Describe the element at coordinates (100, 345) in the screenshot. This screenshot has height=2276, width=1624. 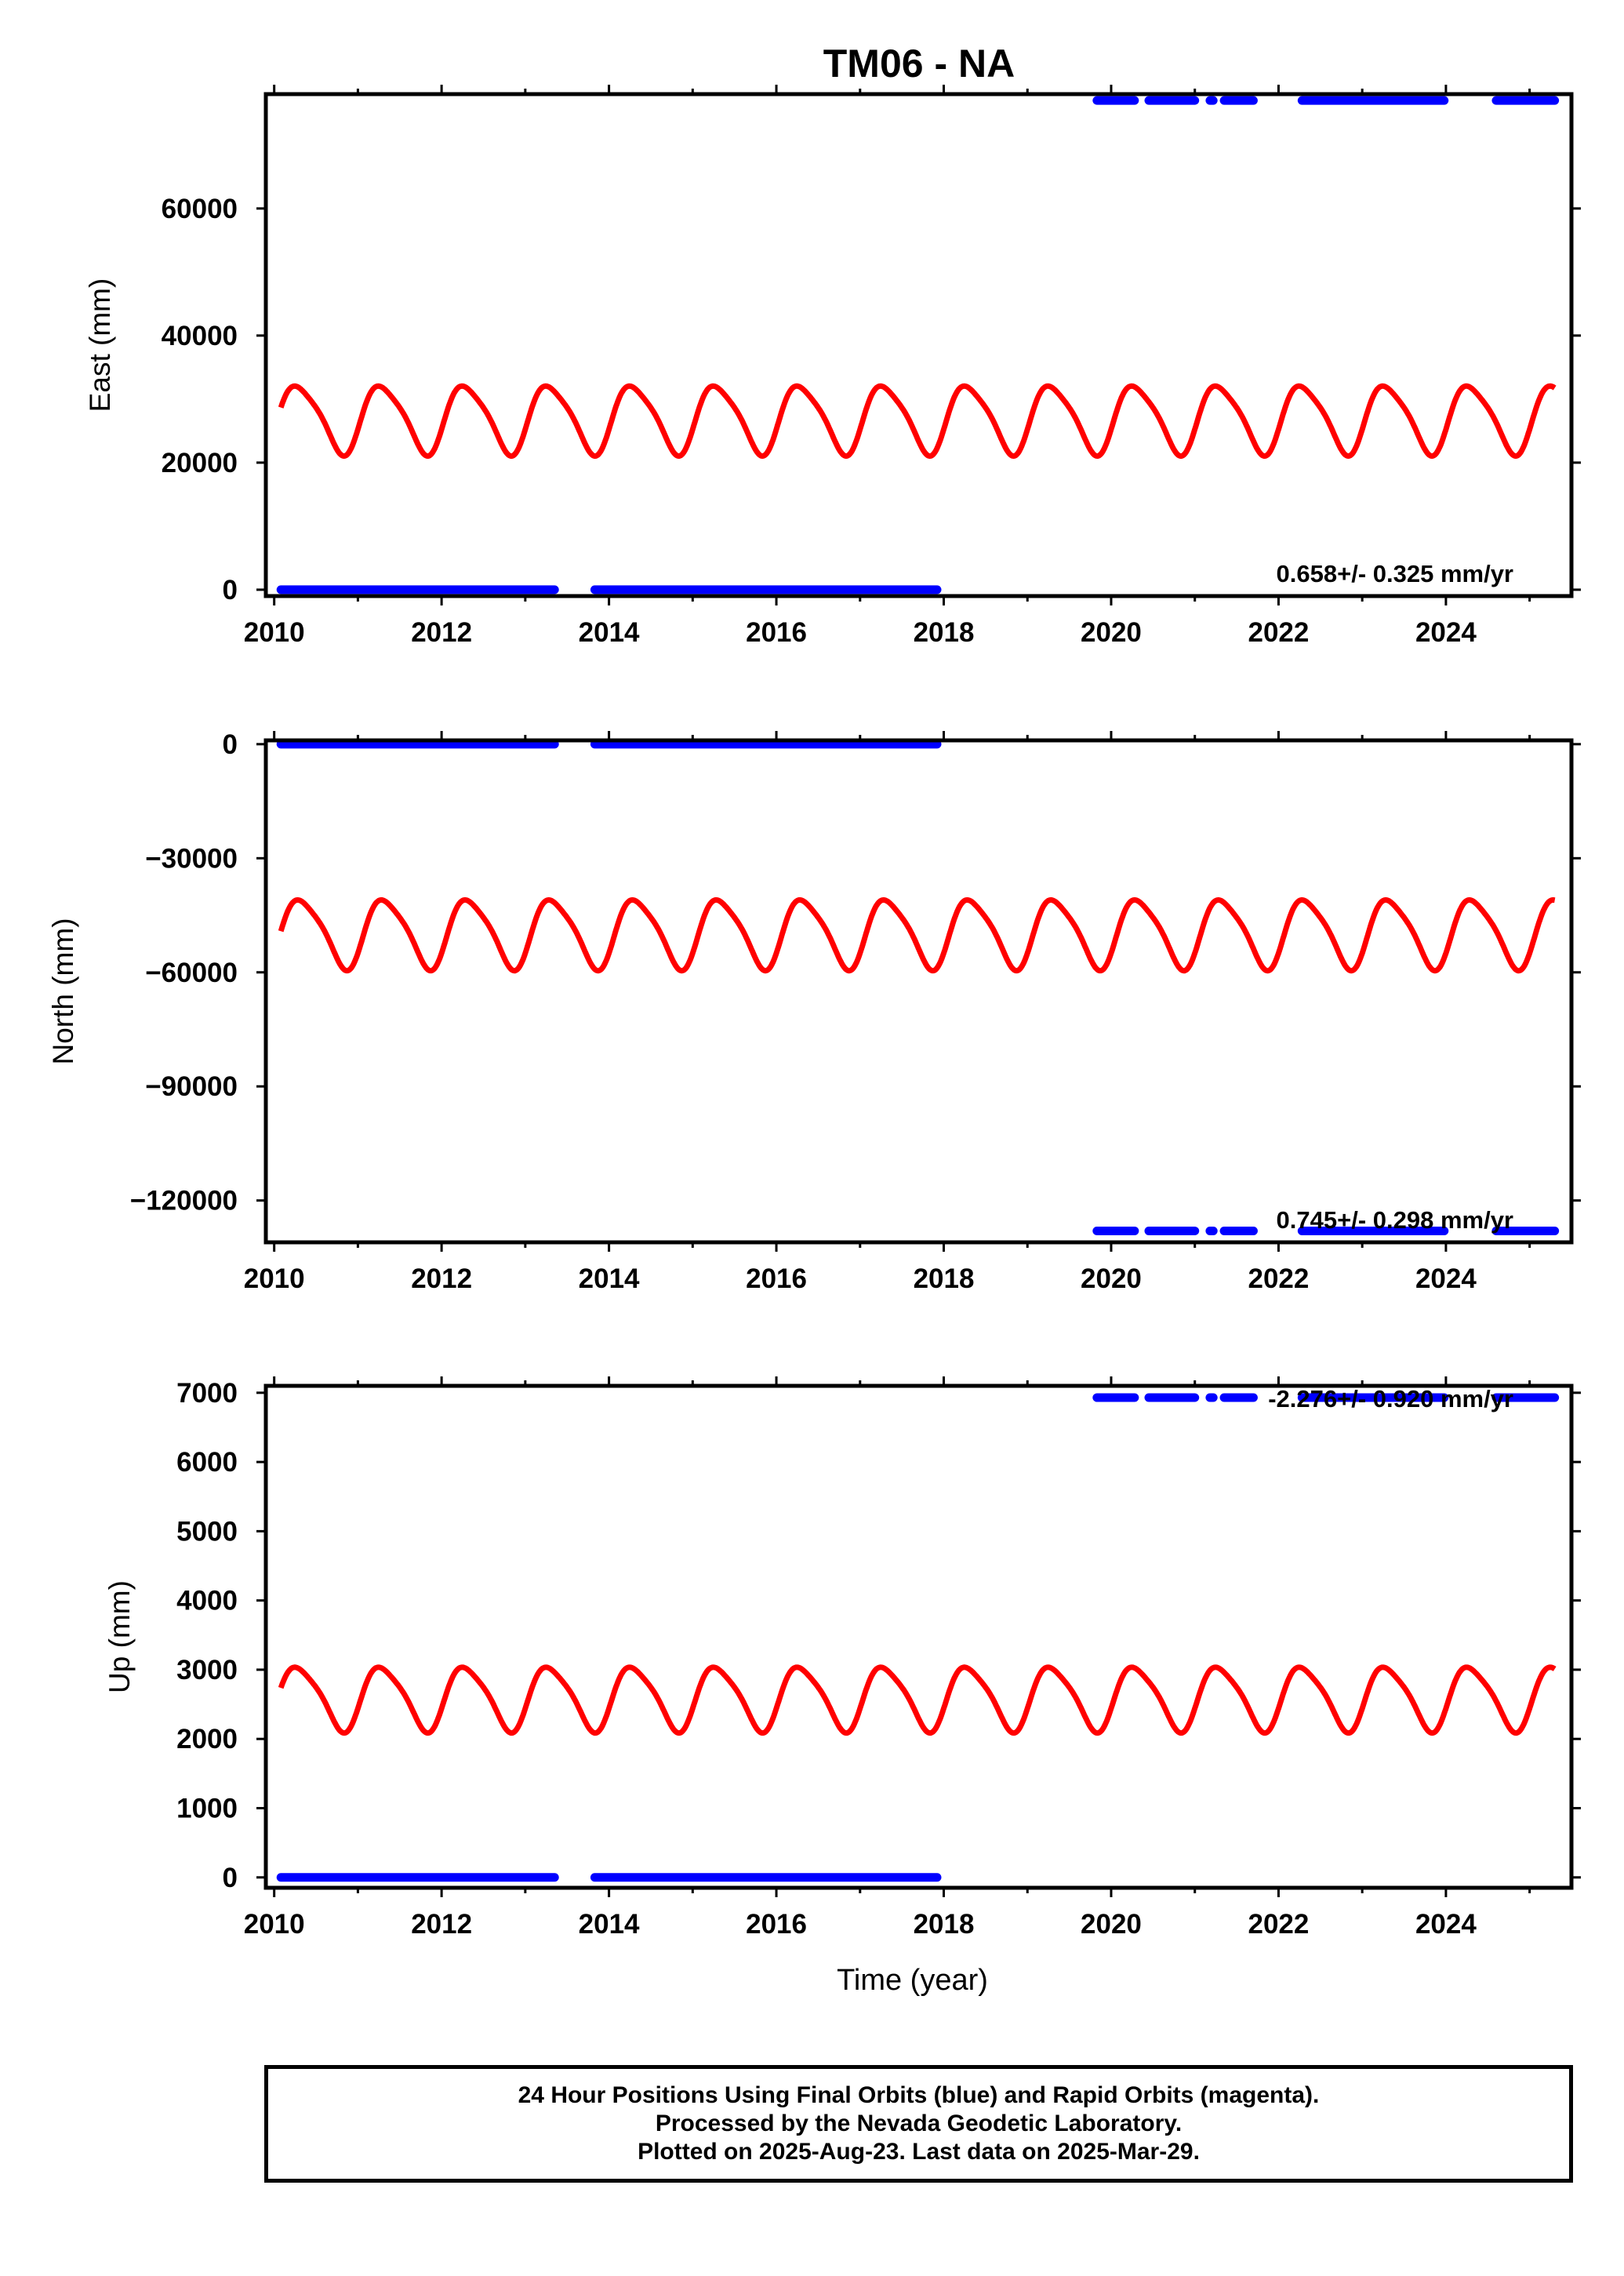
I see `y-axis-label: East (mm)` at that location.